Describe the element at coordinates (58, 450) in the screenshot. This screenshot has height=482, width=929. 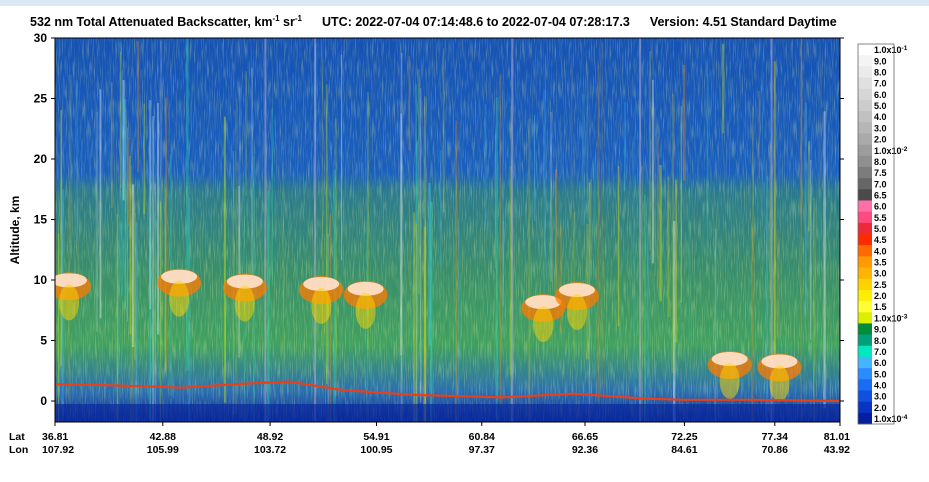
I see `lon-tick-label: 107.92` at that location.